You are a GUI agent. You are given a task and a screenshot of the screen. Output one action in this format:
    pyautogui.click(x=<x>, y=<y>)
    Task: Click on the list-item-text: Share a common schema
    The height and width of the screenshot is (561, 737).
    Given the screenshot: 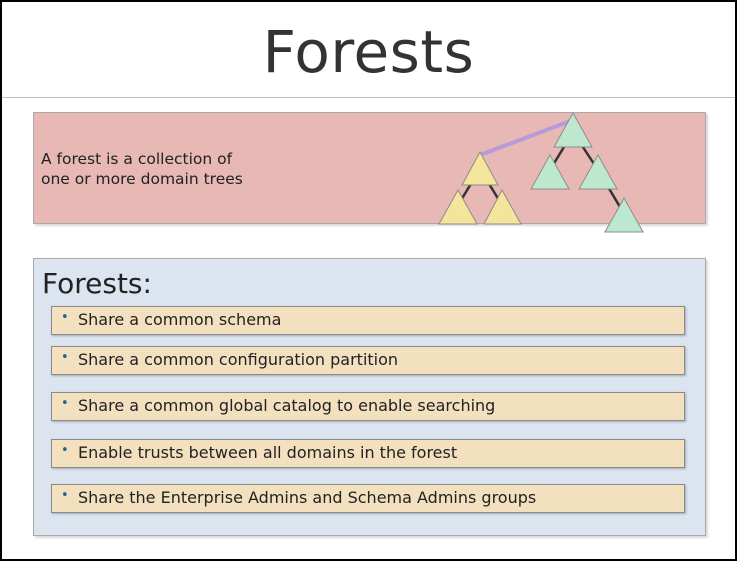 What is the action you would take?
    pyautogui.click(x=180, y=319)
    